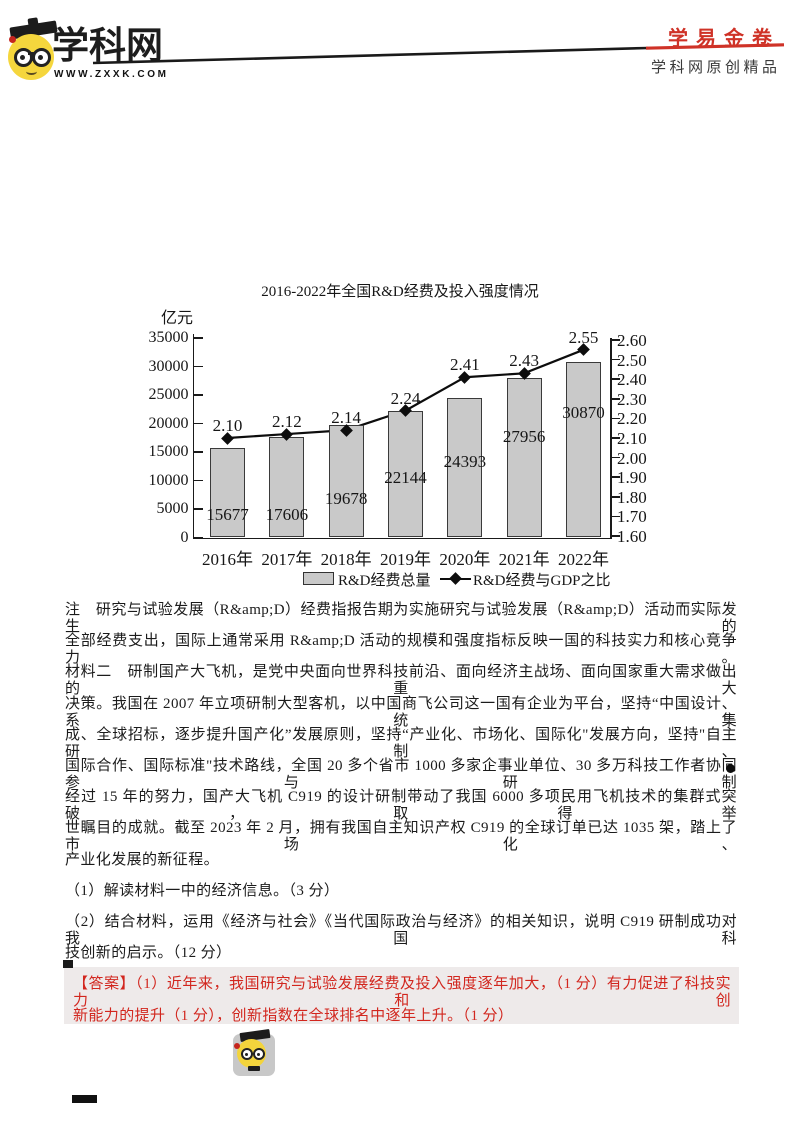 This screenshot has width=800, height=1132. I want to click on y-axis-label-left: 5000, so click(172, 508).